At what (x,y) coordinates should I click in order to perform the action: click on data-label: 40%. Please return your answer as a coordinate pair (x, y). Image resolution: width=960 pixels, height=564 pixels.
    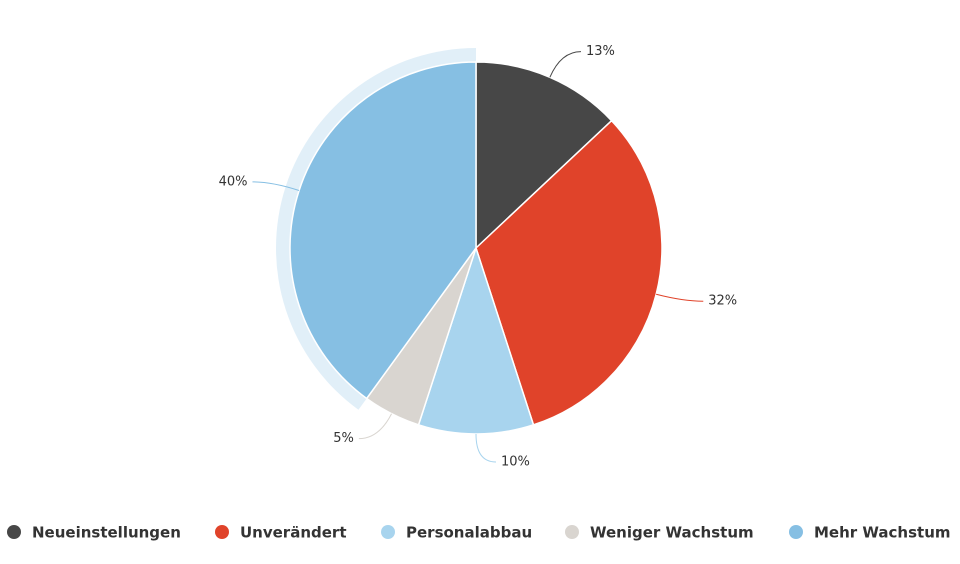
    Looking at the image, I should click on (233, 181).